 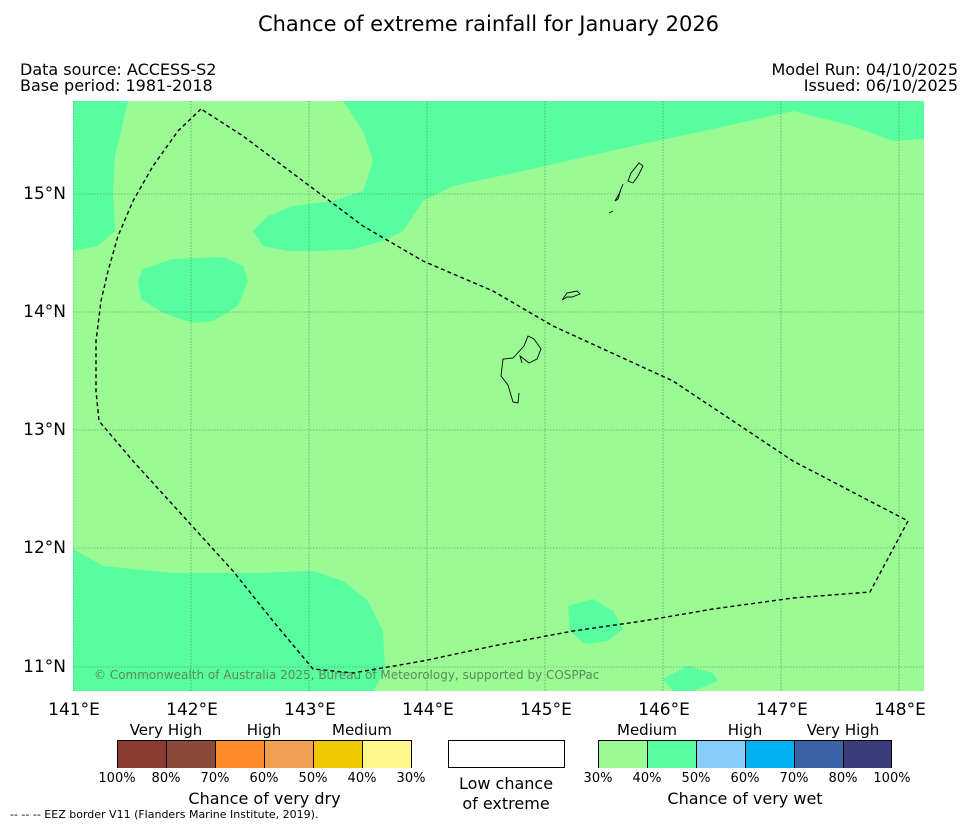 I want to click on dry-tick-40: 40%, so click(x=362, y=778).